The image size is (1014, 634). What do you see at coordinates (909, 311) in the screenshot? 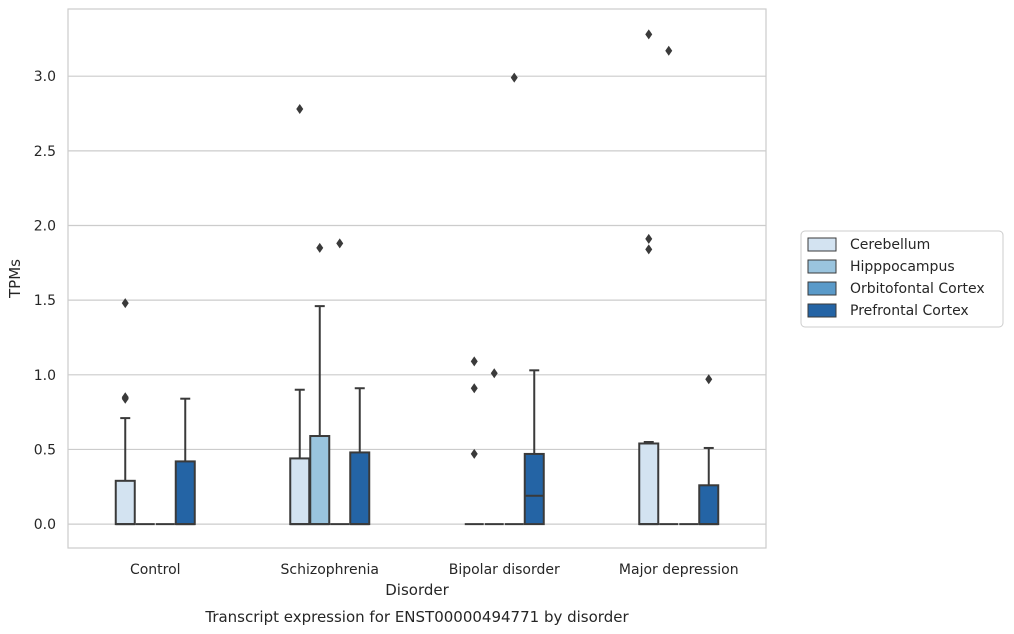
I see `legend-label: Prefrontal Cortex` at bounding box center [909, 311].